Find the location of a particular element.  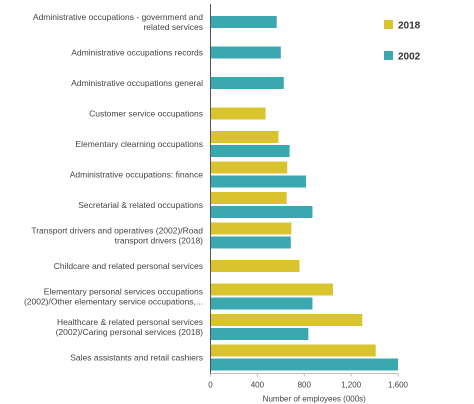

category-label-line: Administrative occupations: finance is located at coordinates (137, 175).